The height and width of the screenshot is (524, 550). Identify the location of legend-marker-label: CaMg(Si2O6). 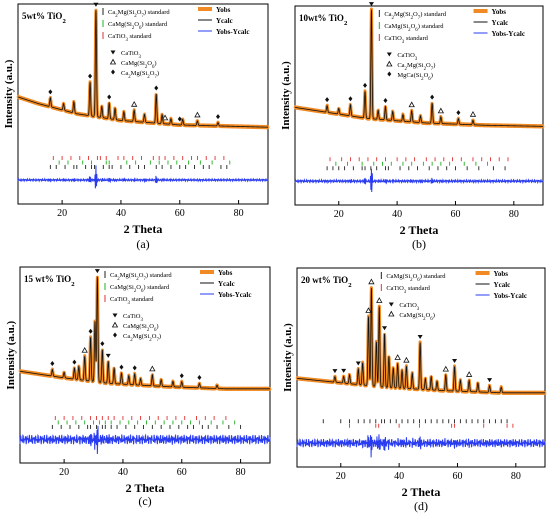
(141, 328).